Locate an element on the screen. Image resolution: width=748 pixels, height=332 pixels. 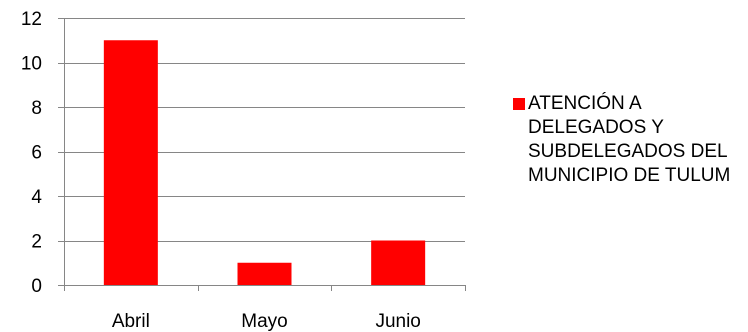
x-tick-label-junio: Junio is located at coordinates (397, 321).